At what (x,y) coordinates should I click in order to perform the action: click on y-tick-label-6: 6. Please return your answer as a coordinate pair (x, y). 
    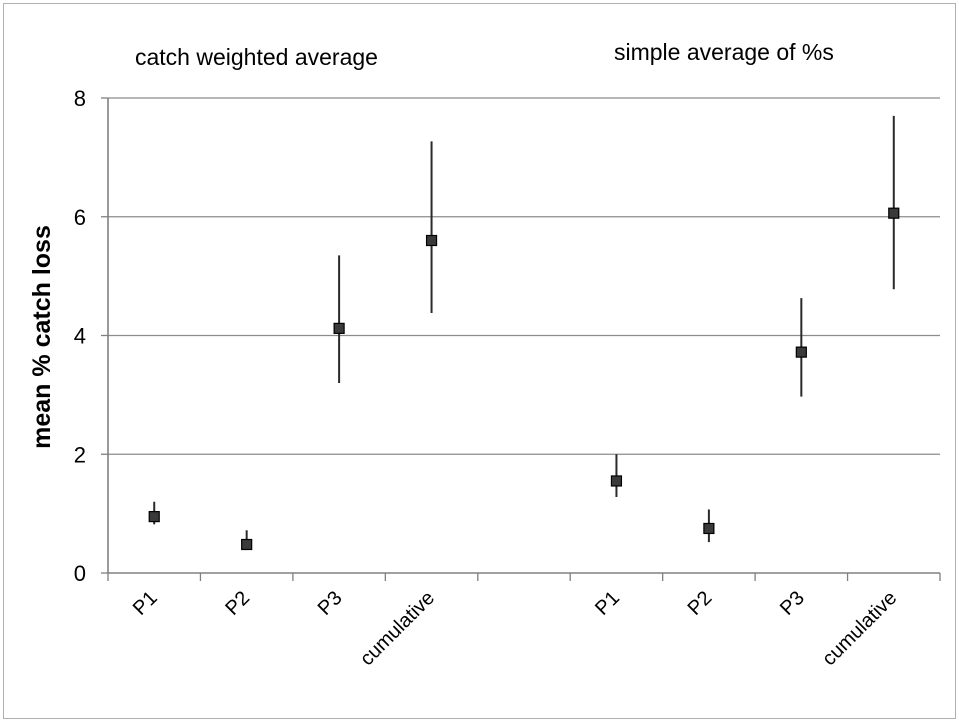
    Looking at the image, I should click on (80, 217).